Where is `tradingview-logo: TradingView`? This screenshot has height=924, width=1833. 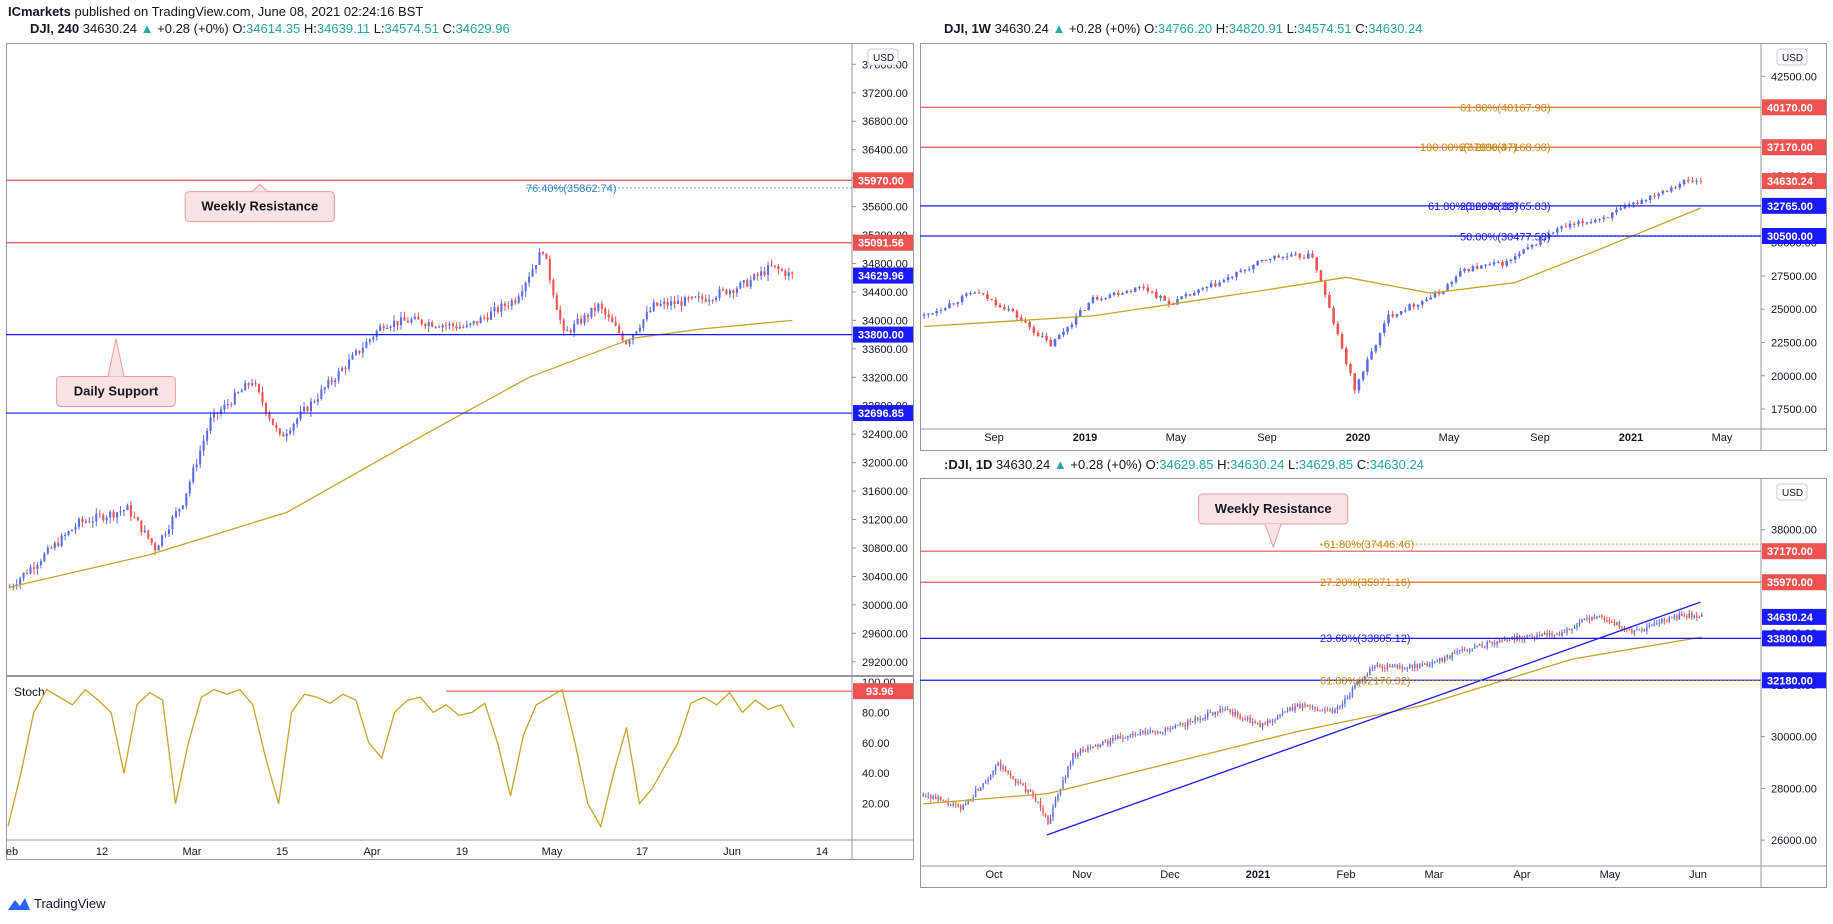 tradingview-logo: TradingView is located at coordinates (57, 903).